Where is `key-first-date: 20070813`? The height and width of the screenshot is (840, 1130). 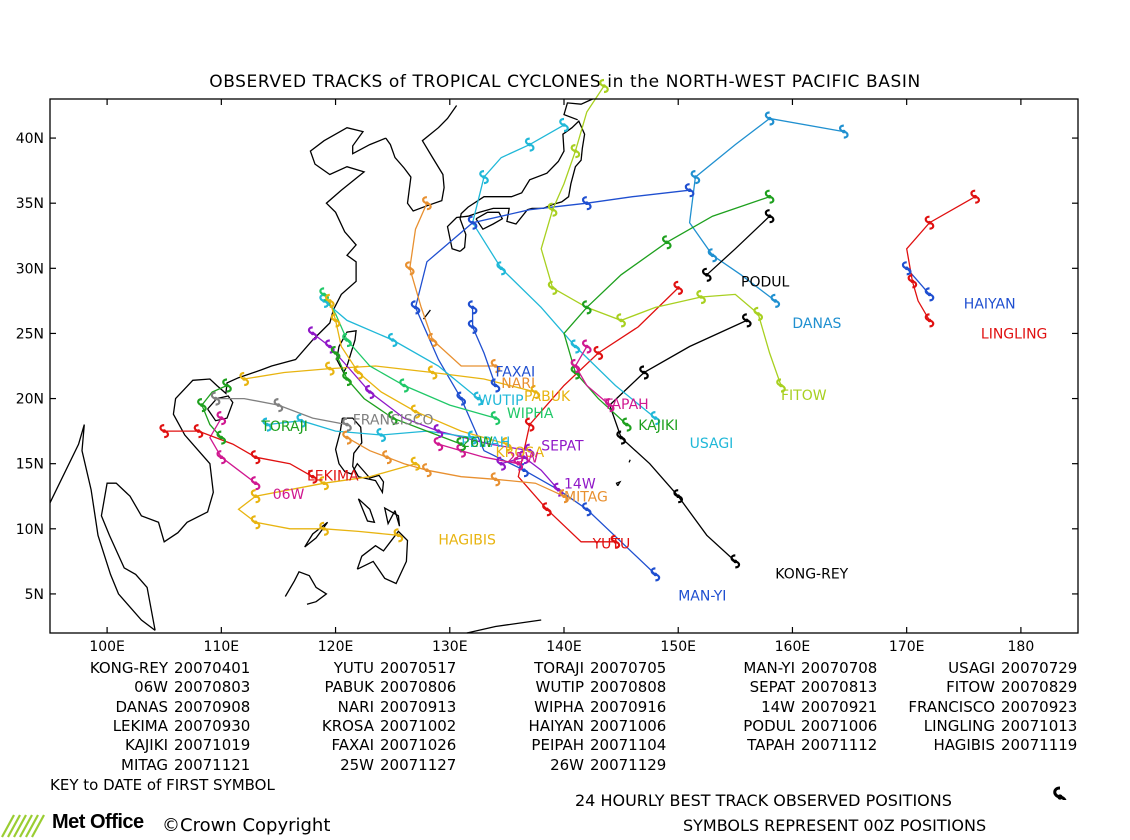
key-first-date: 20070813 is located at coordinates (839, 687).